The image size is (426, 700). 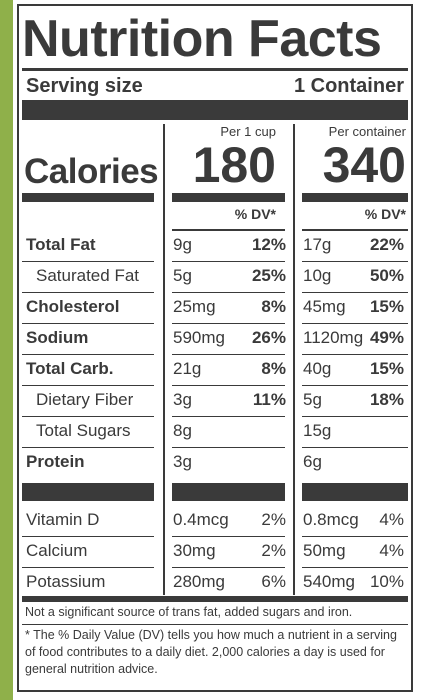 I want to click on nutrient-3-rule-col2, so click(x=355, y=354).